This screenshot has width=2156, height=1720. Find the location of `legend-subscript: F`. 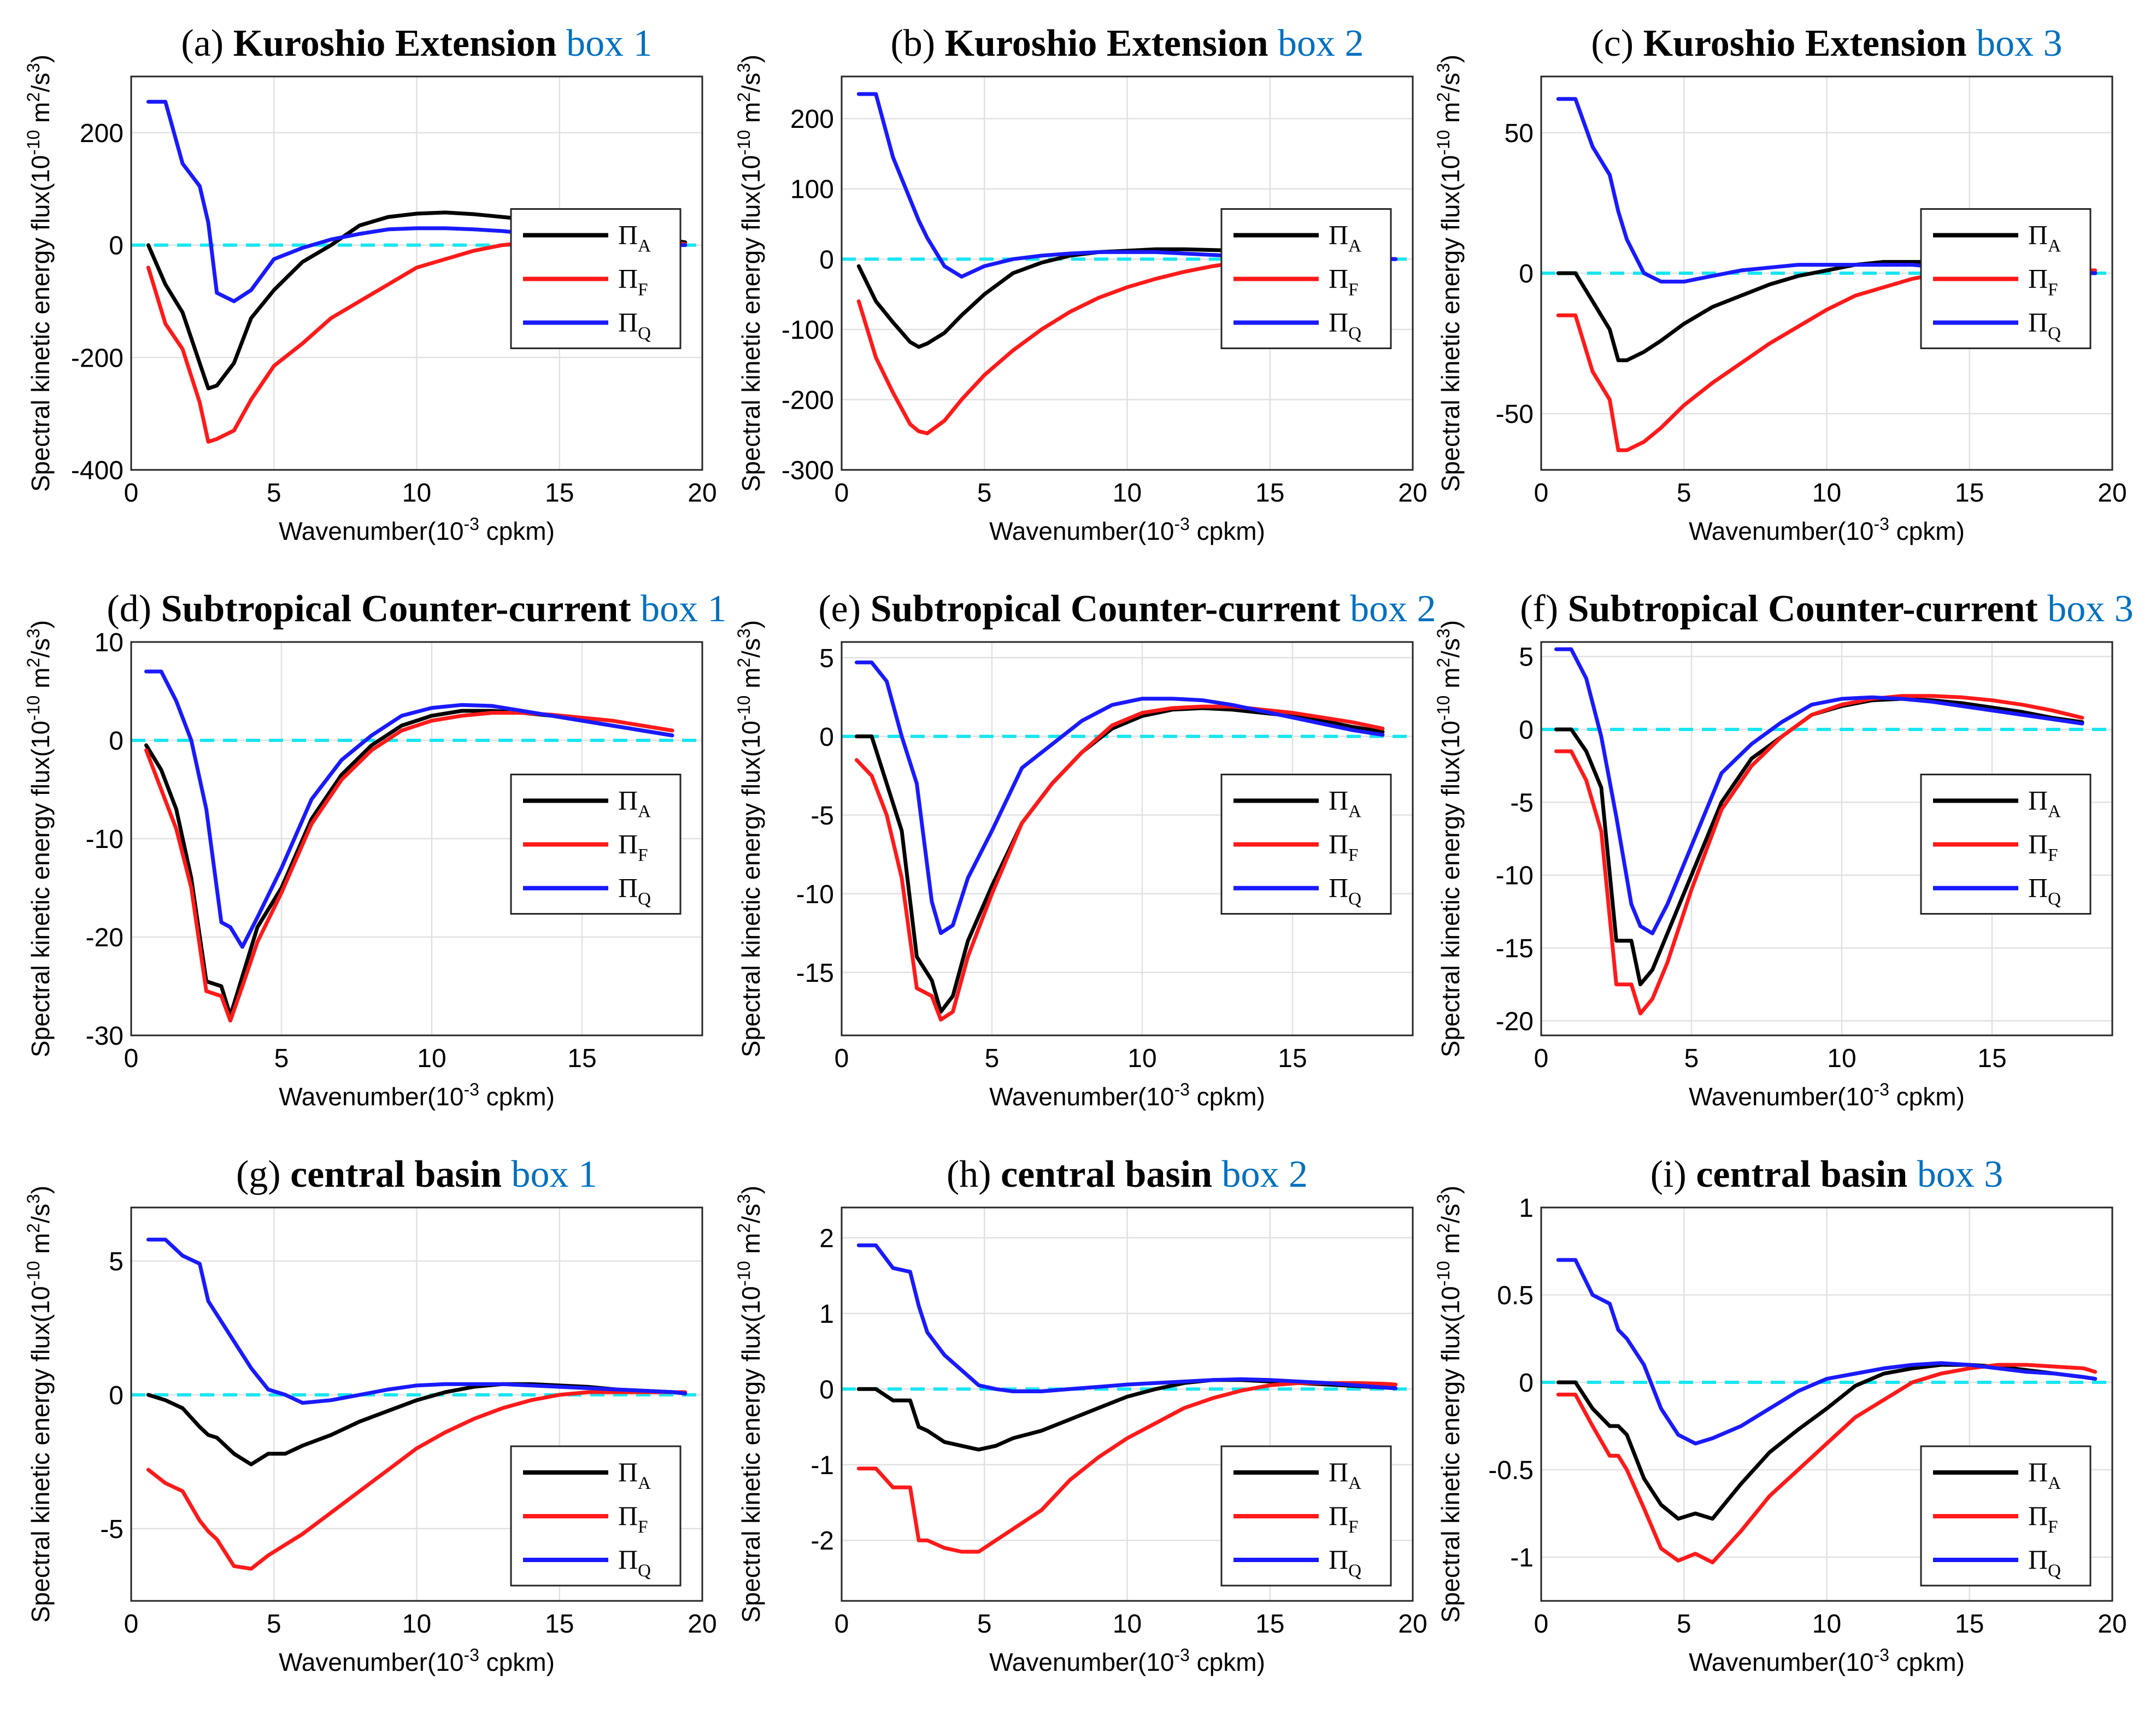

legend-subscript: F is located at coordinates (2053, 290).